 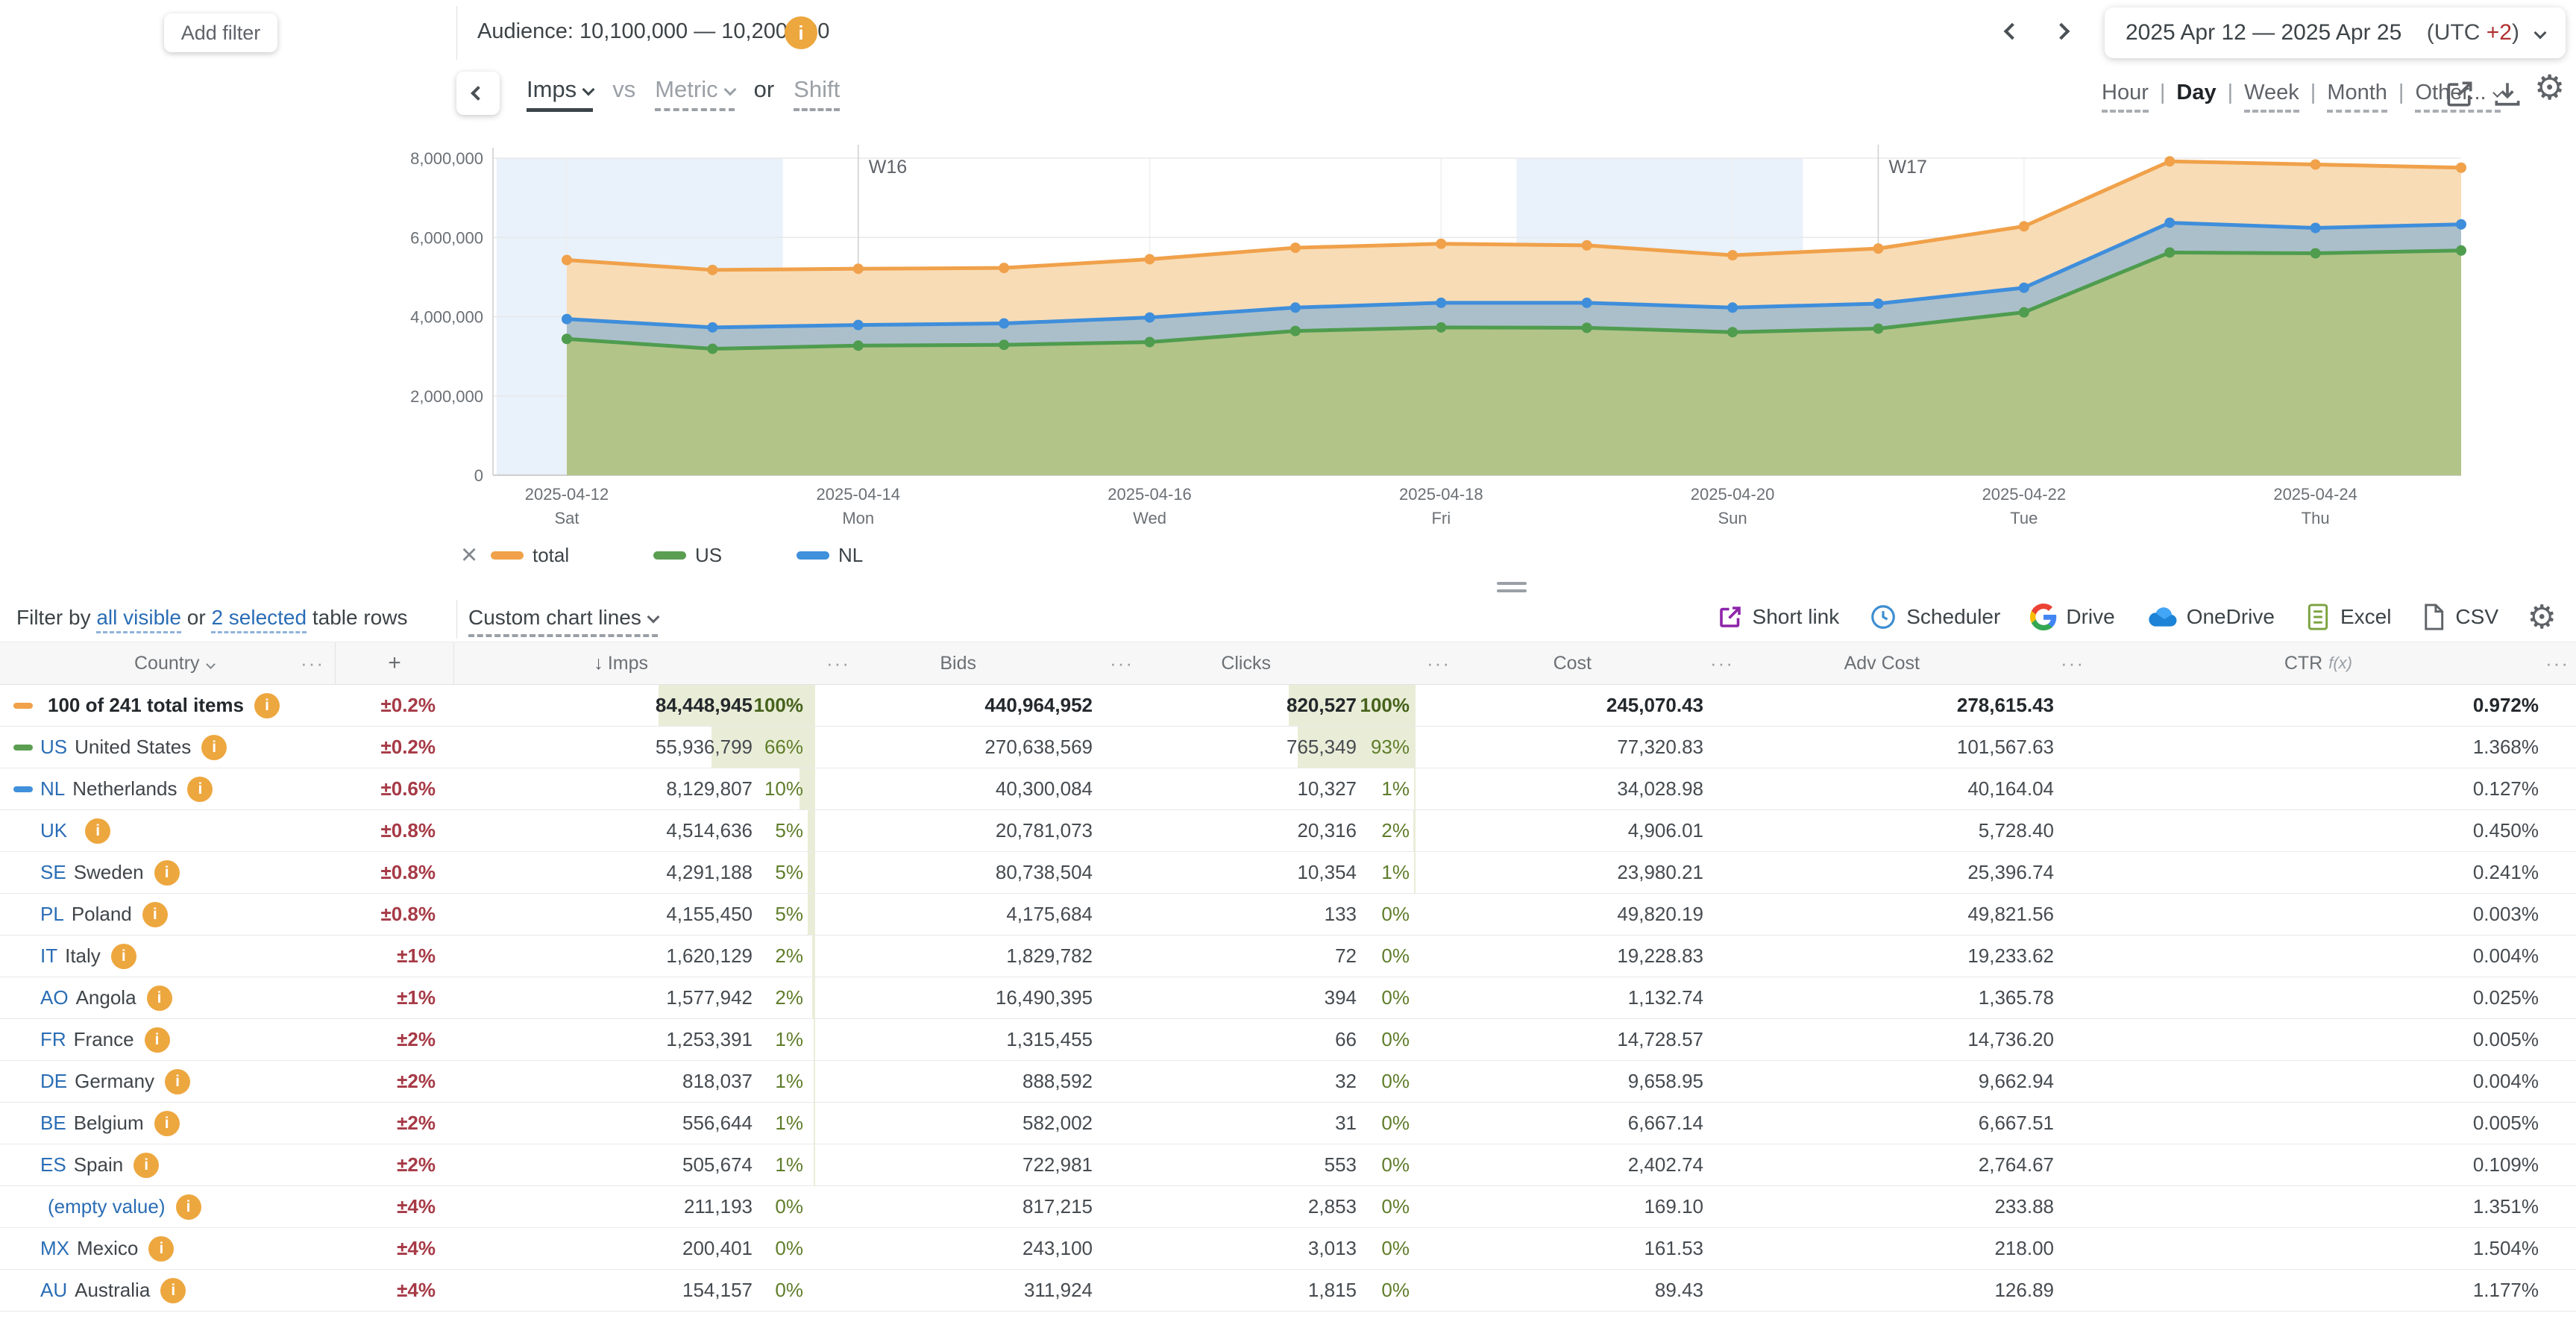 I want to click on scheduler-button: Scheduler, so click(x=1935, y=617).